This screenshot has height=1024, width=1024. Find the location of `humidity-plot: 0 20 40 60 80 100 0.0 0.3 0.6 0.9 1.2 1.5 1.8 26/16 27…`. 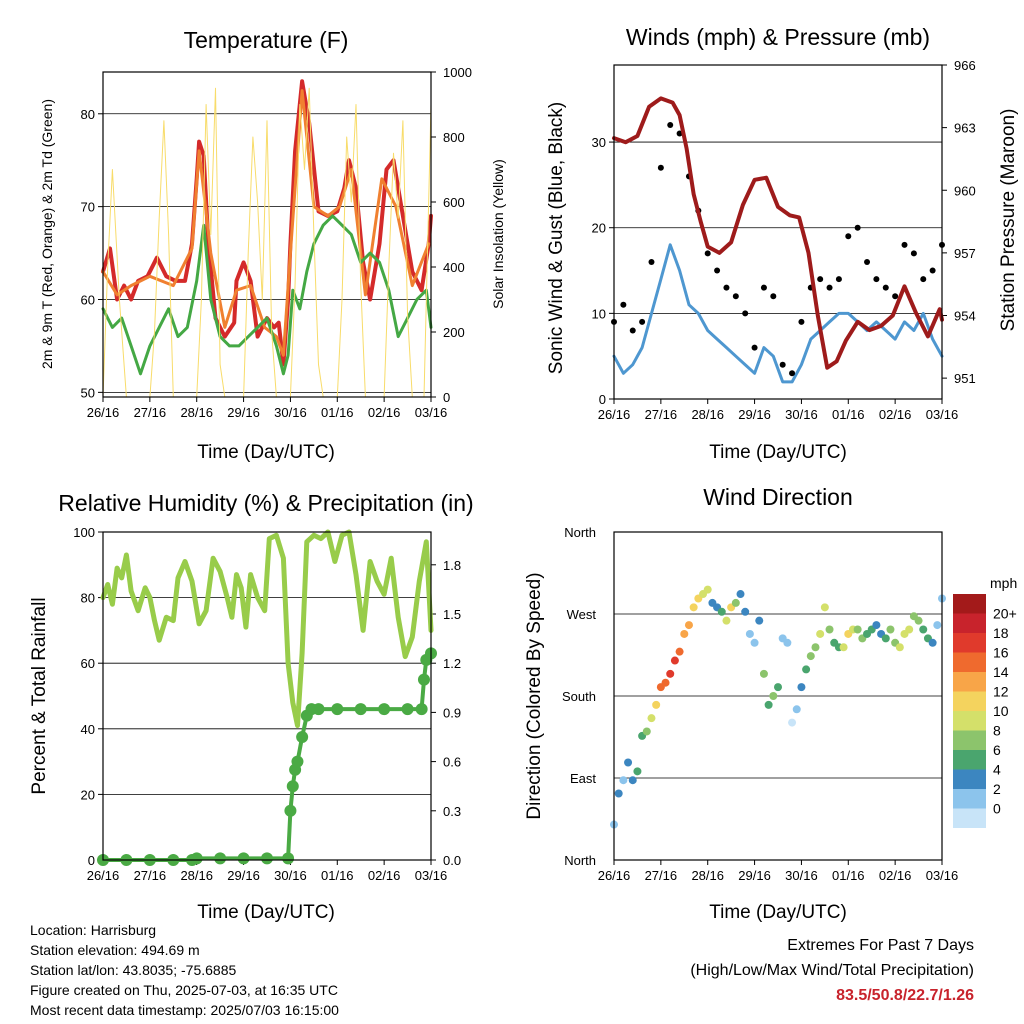

humidity-plot: 0 20 40 60 80 100 0.0 0.3 0.6 0.9 1.2 1.5 1.8 26/16 27… is located at coordinates (267, 704).